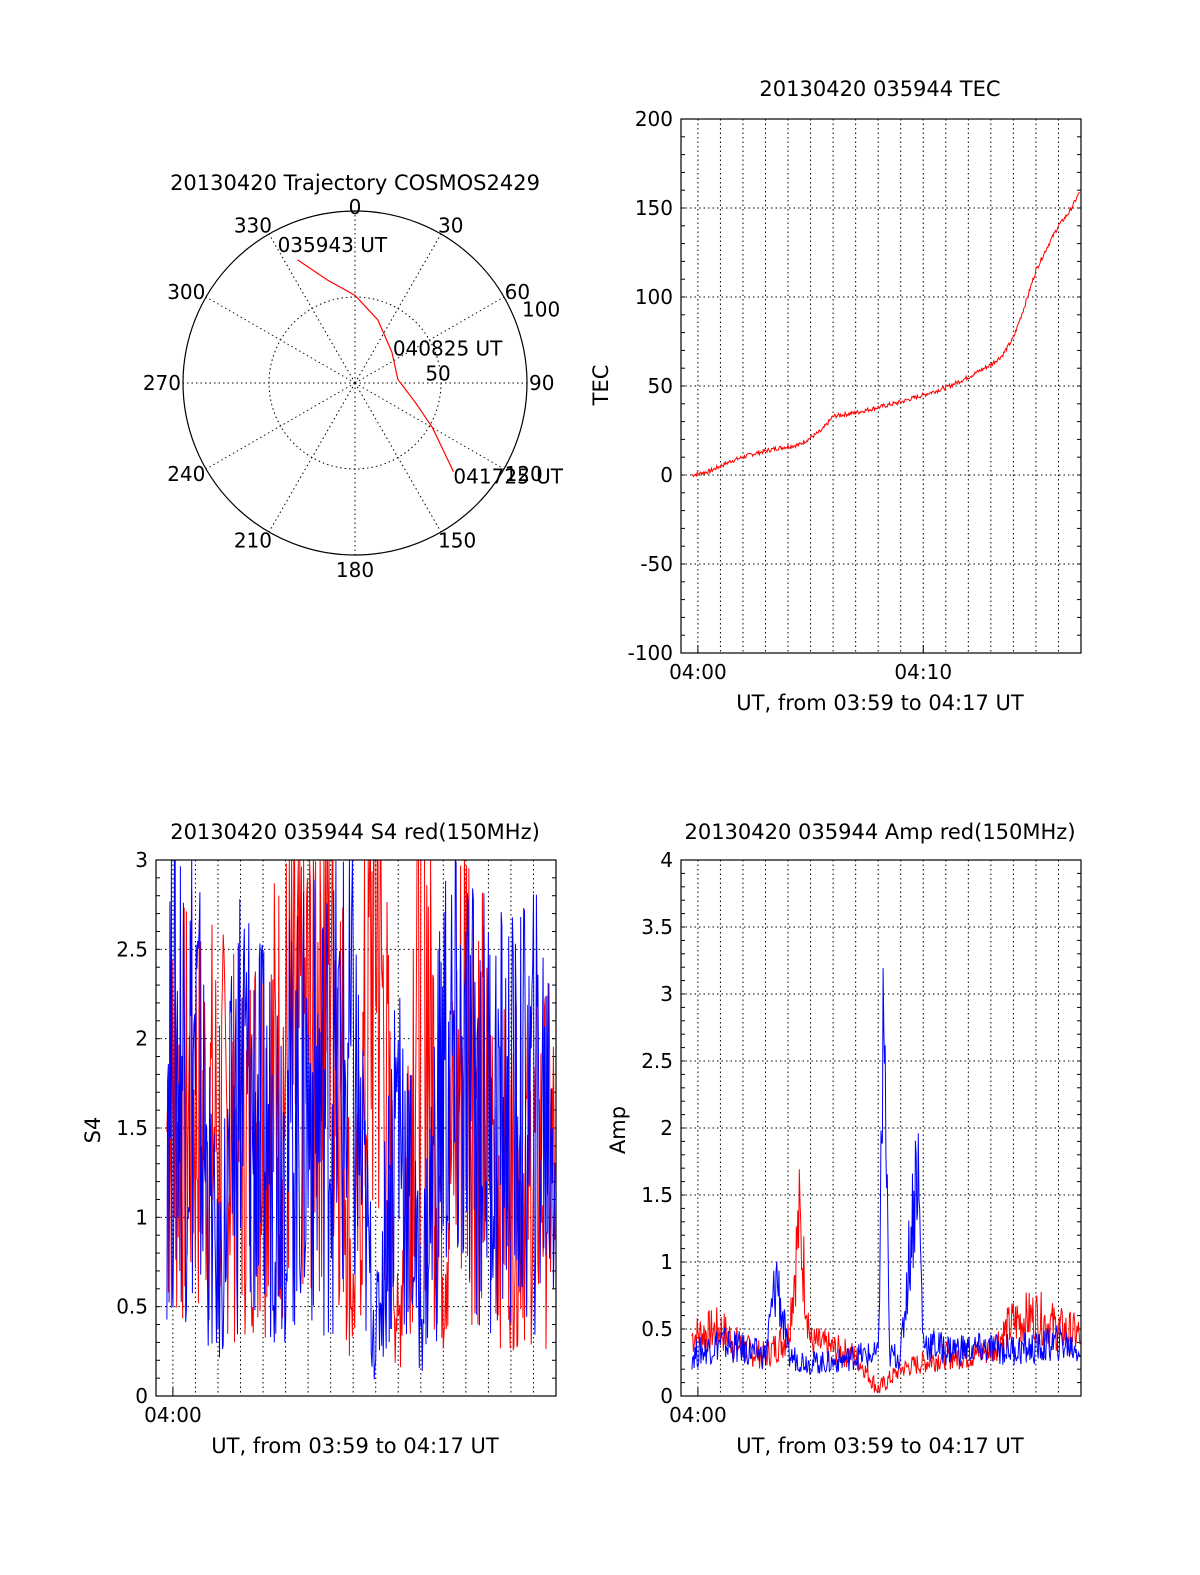  I want to click on amp-ylabel: Amp, so click(618, 1130).